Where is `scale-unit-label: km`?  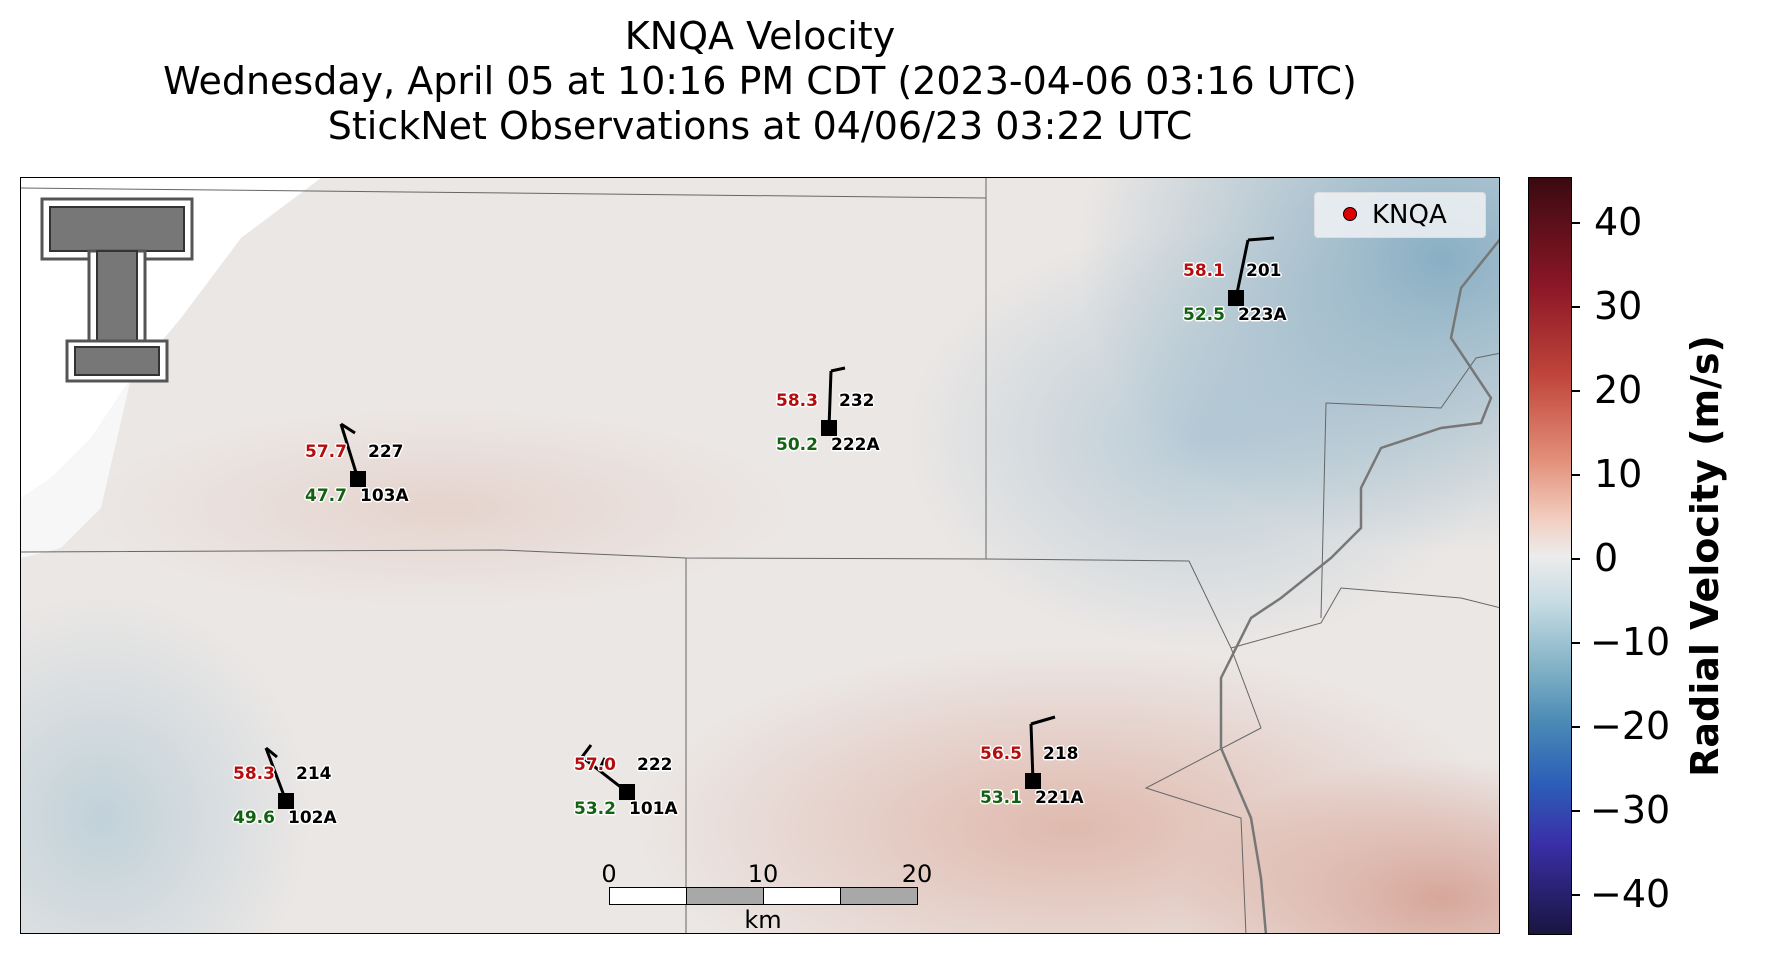
scale-unit-label: km is located at coordinates (763, 920).